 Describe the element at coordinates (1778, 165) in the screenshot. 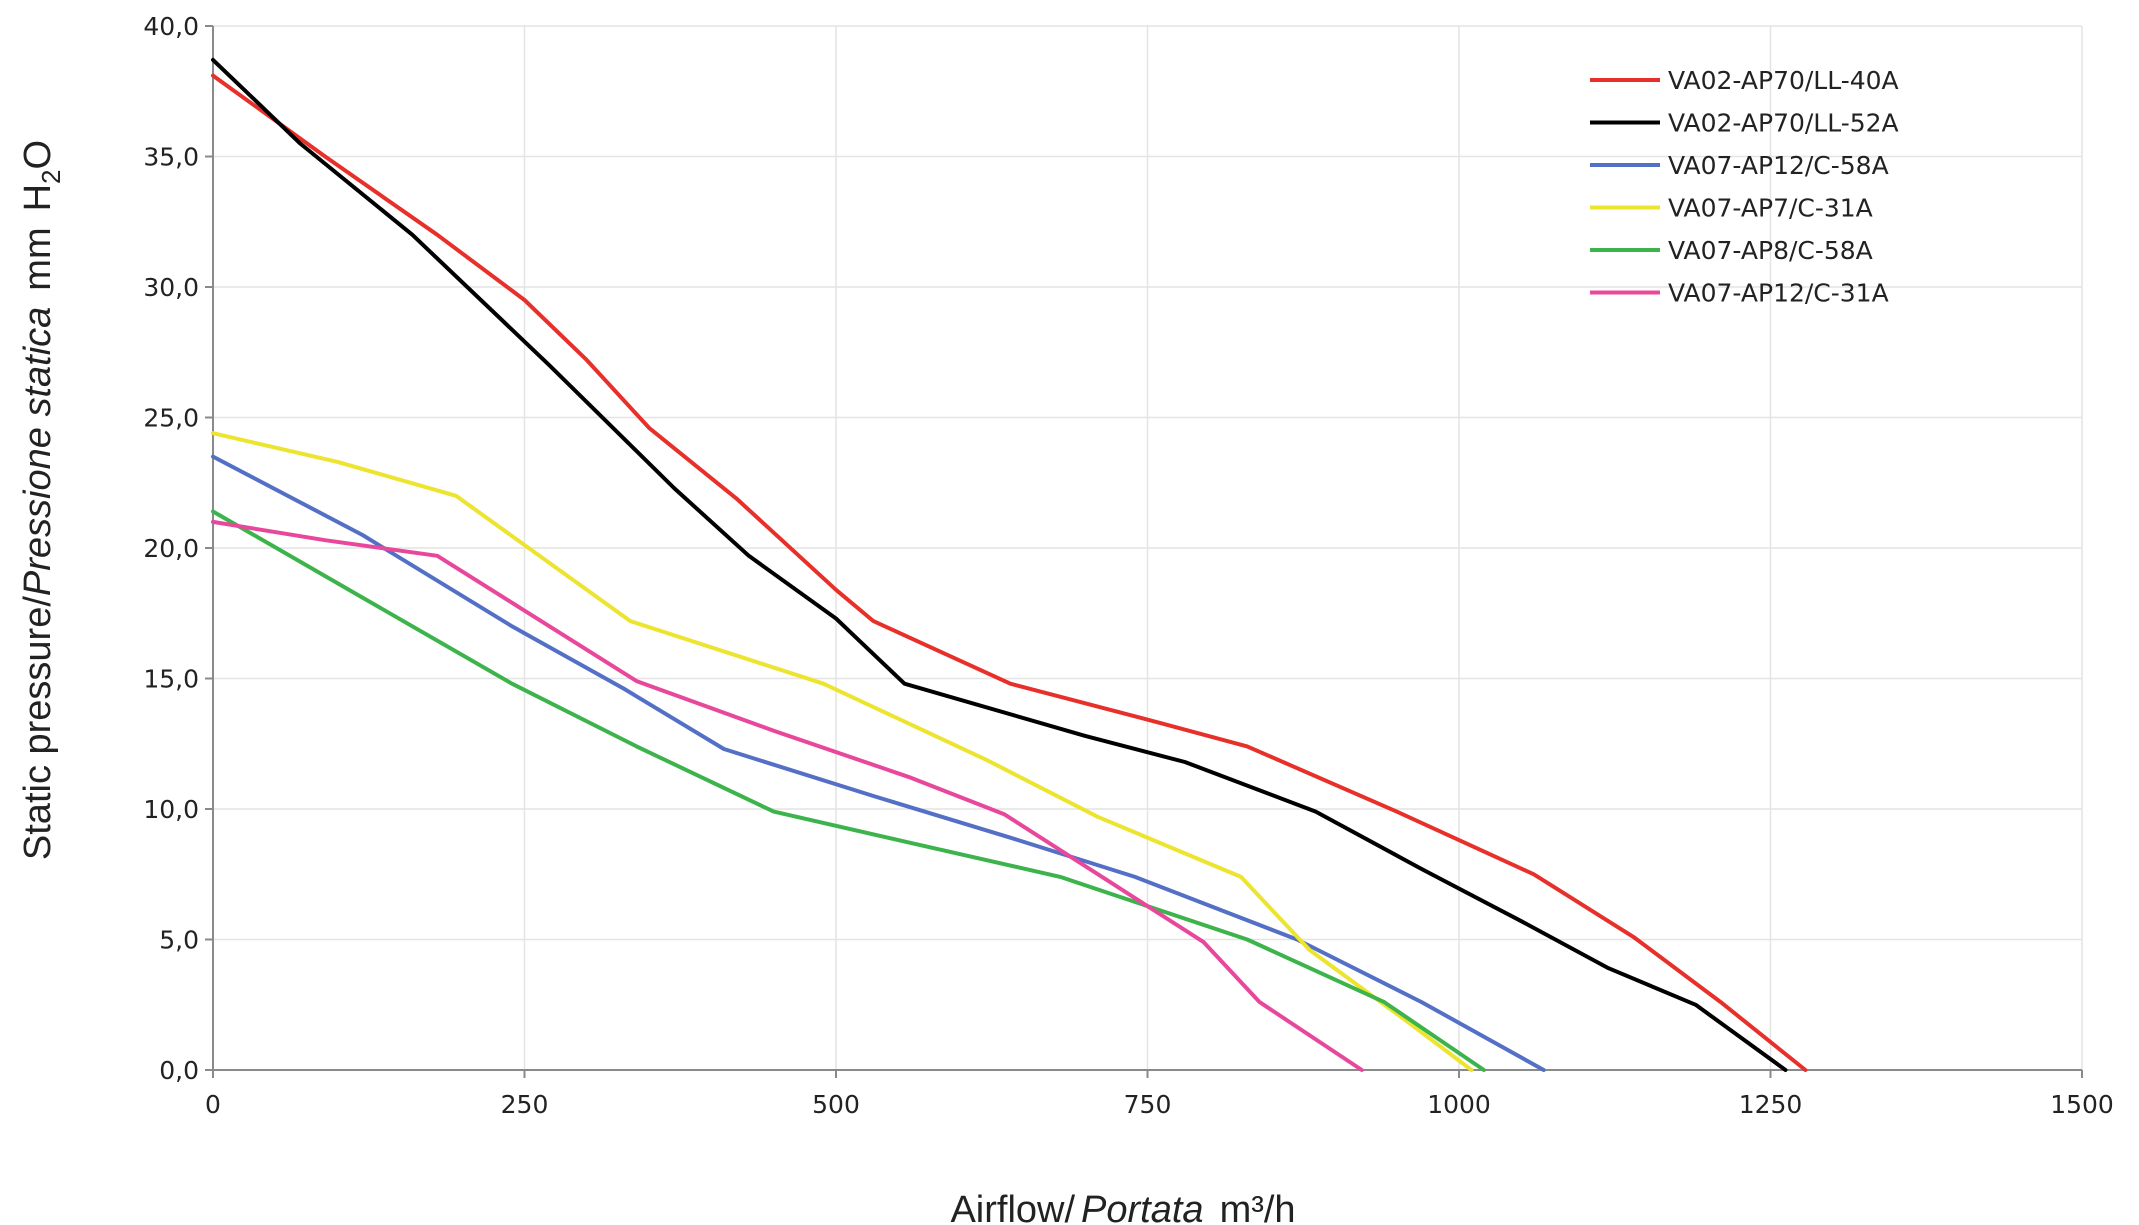

I see `legend-label: VA07-AP12/C-58A` at that location.